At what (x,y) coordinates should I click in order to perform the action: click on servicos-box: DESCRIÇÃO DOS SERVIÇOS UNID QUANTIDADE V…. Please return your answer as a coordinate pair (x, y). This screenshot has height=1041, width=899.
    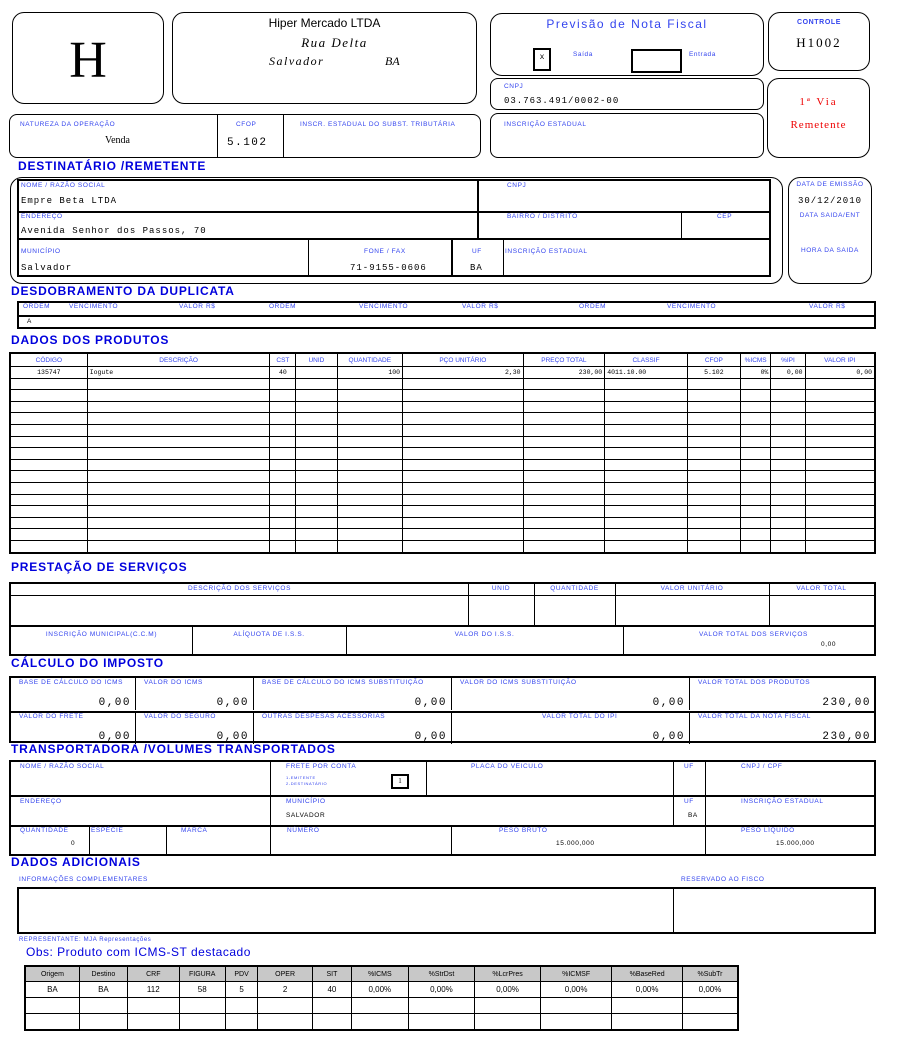
    Looking at the image, I should click on (442, 619).